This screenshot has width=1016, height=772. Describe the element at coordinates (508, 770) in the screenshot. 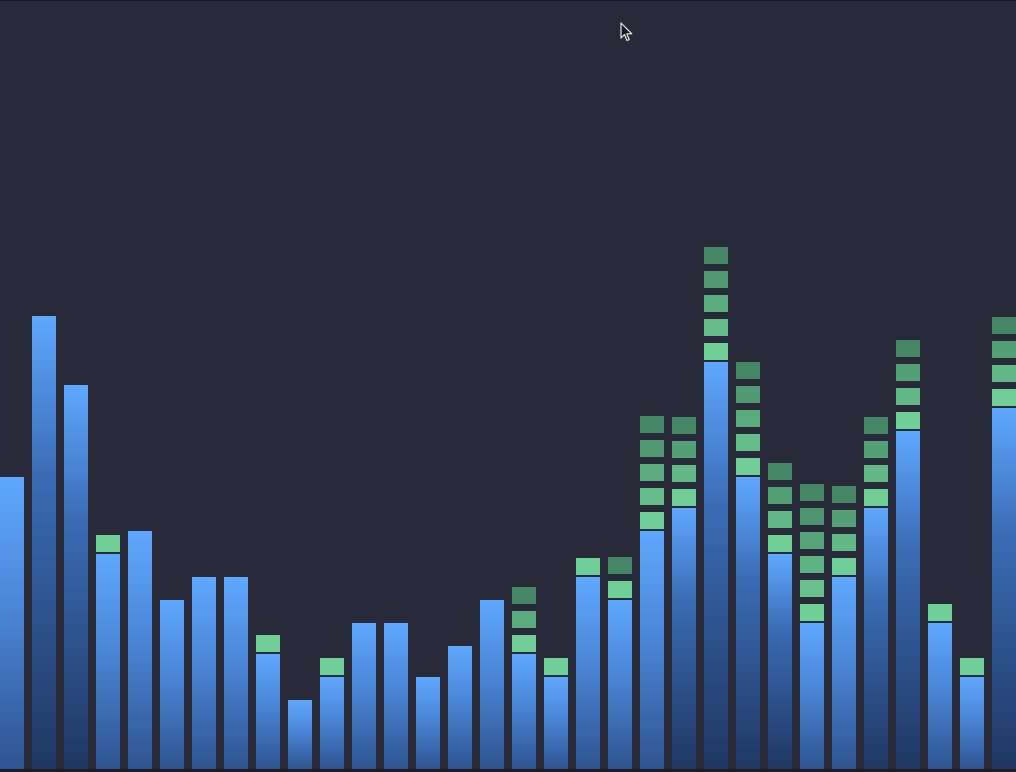

I see `visualizer-floor` at that location.